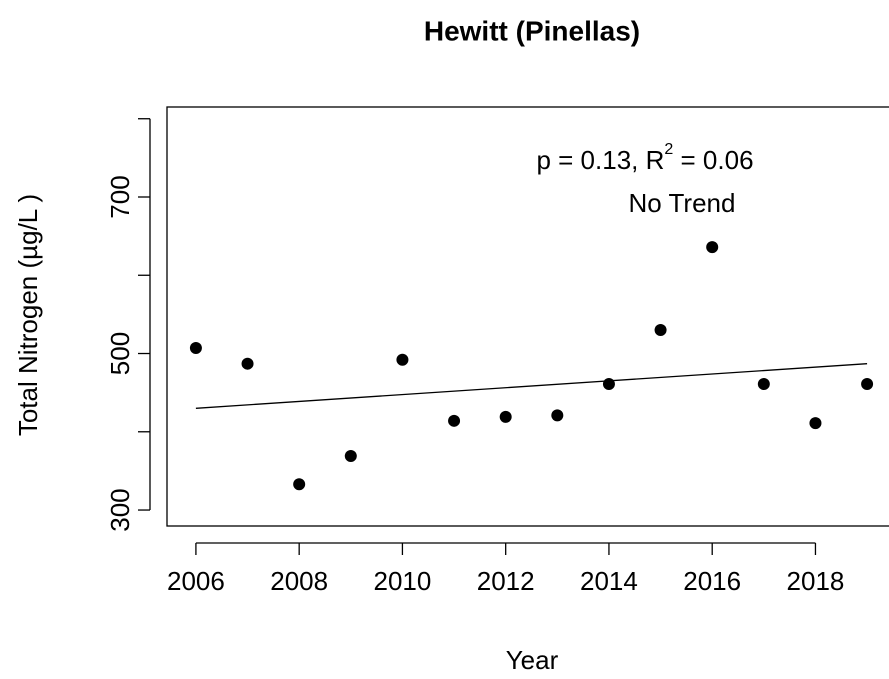  What do you see at coordinates (506, 581) in the screenshot?
I see `x-tick-label: 2012` at bounding box center [506, 581].